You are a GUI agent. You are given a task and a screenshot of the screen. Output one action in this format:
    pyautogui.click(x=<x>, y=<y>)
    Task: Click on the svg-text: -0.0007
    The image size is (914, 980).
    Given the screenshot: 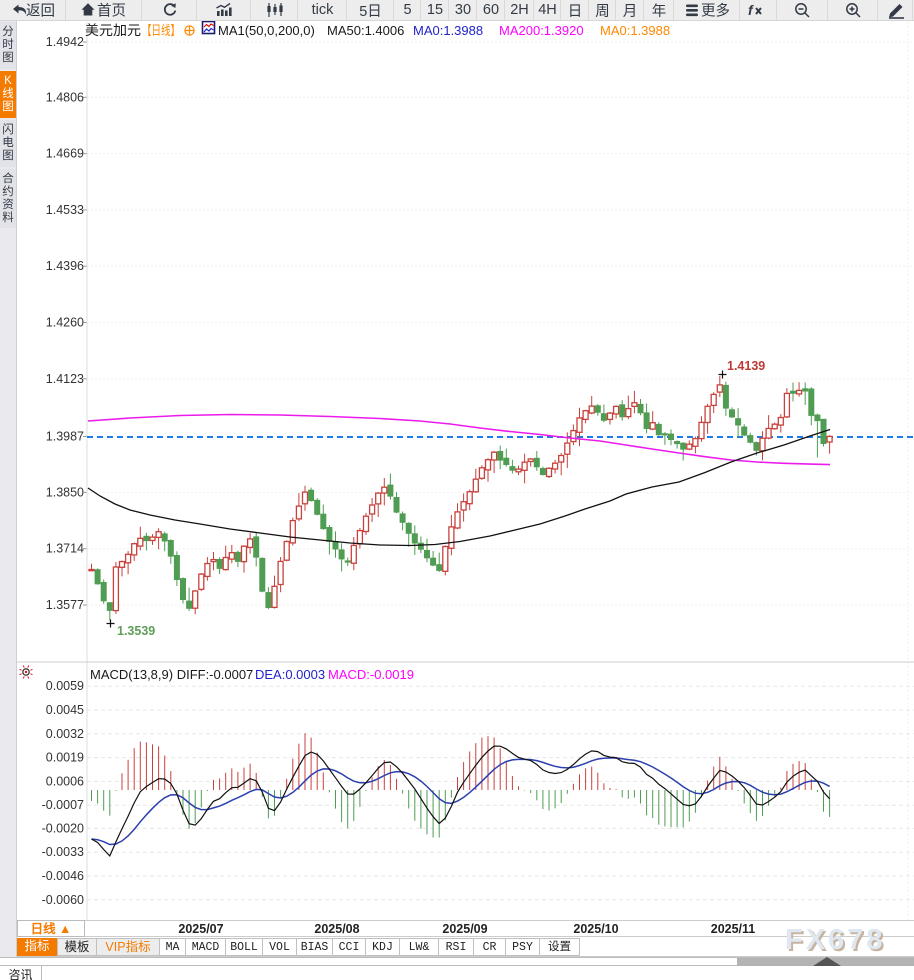 What is the action you would take?
    pyautogui.click(x=63, y=805)
    